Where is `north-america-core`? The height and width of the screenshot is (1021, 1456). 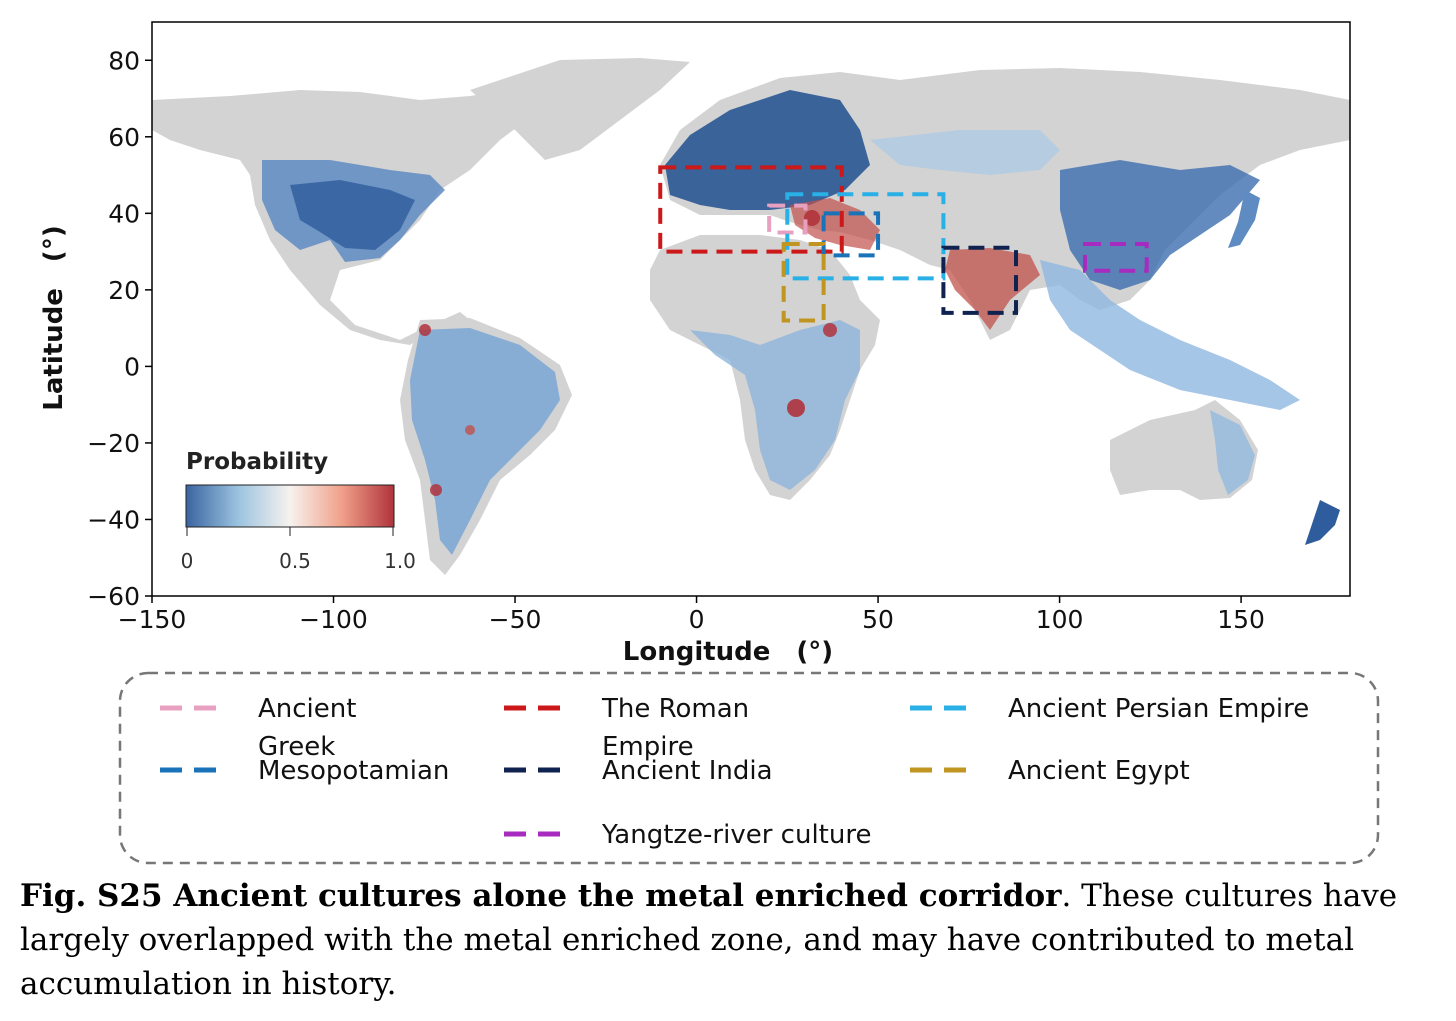
north-america-core is located at coordinates (352, 215).